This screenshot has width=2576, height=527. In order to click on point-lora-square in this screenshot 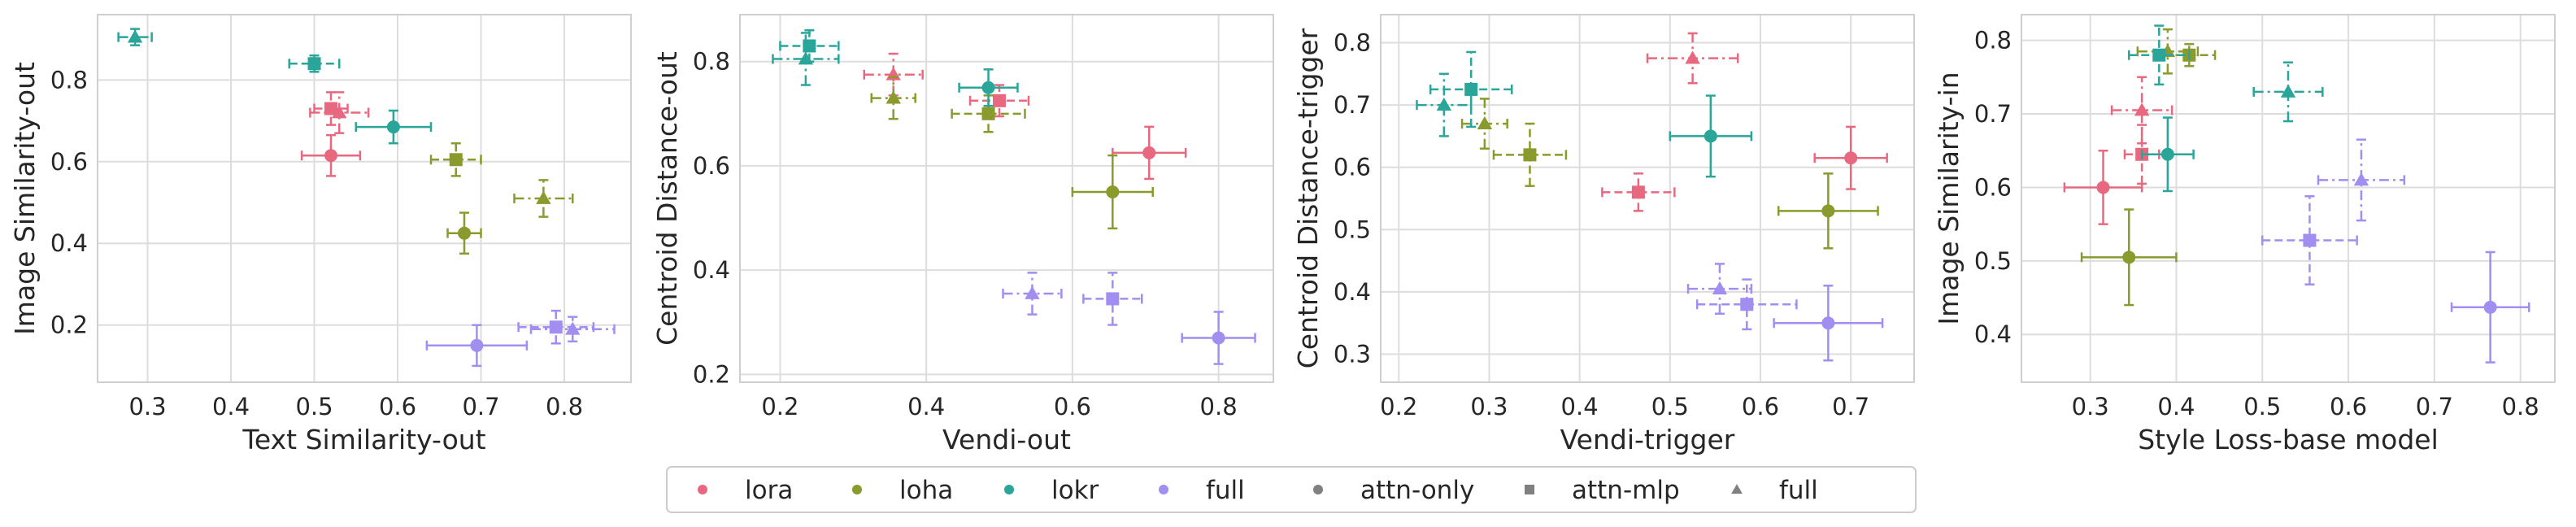, I will do `click(1639, 192)`.